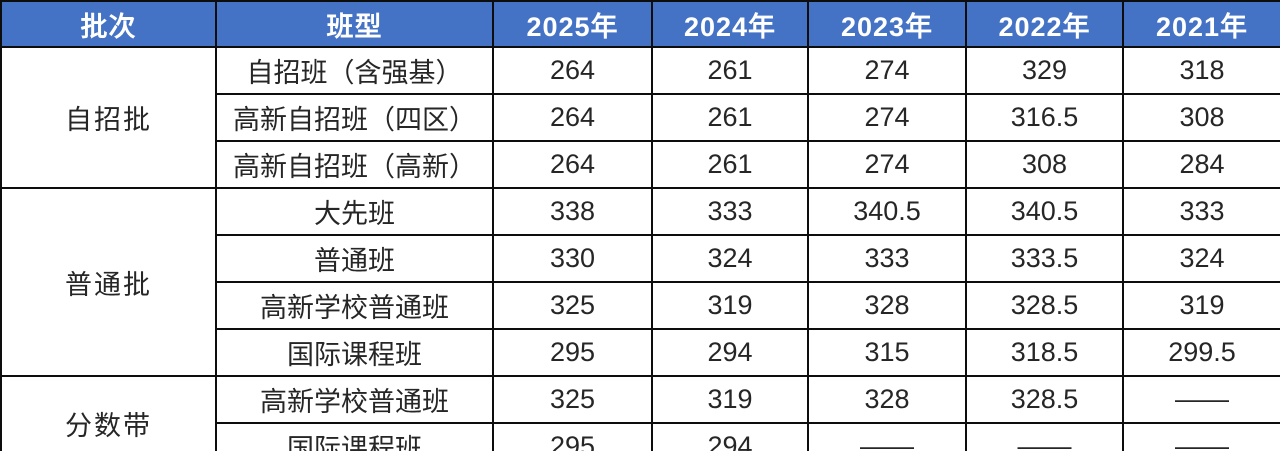 The width and height of the screenshot is (1280, 451). I want to click on header-year-2021: 2021年, so click(1201, 24).